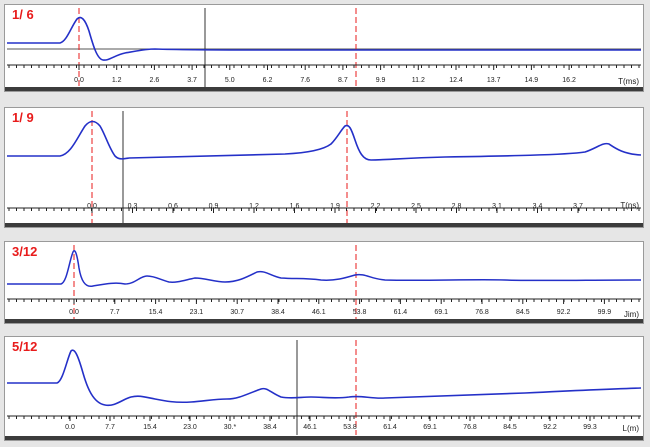  I want to click on tick-label: 5.0, so click(230, 80).